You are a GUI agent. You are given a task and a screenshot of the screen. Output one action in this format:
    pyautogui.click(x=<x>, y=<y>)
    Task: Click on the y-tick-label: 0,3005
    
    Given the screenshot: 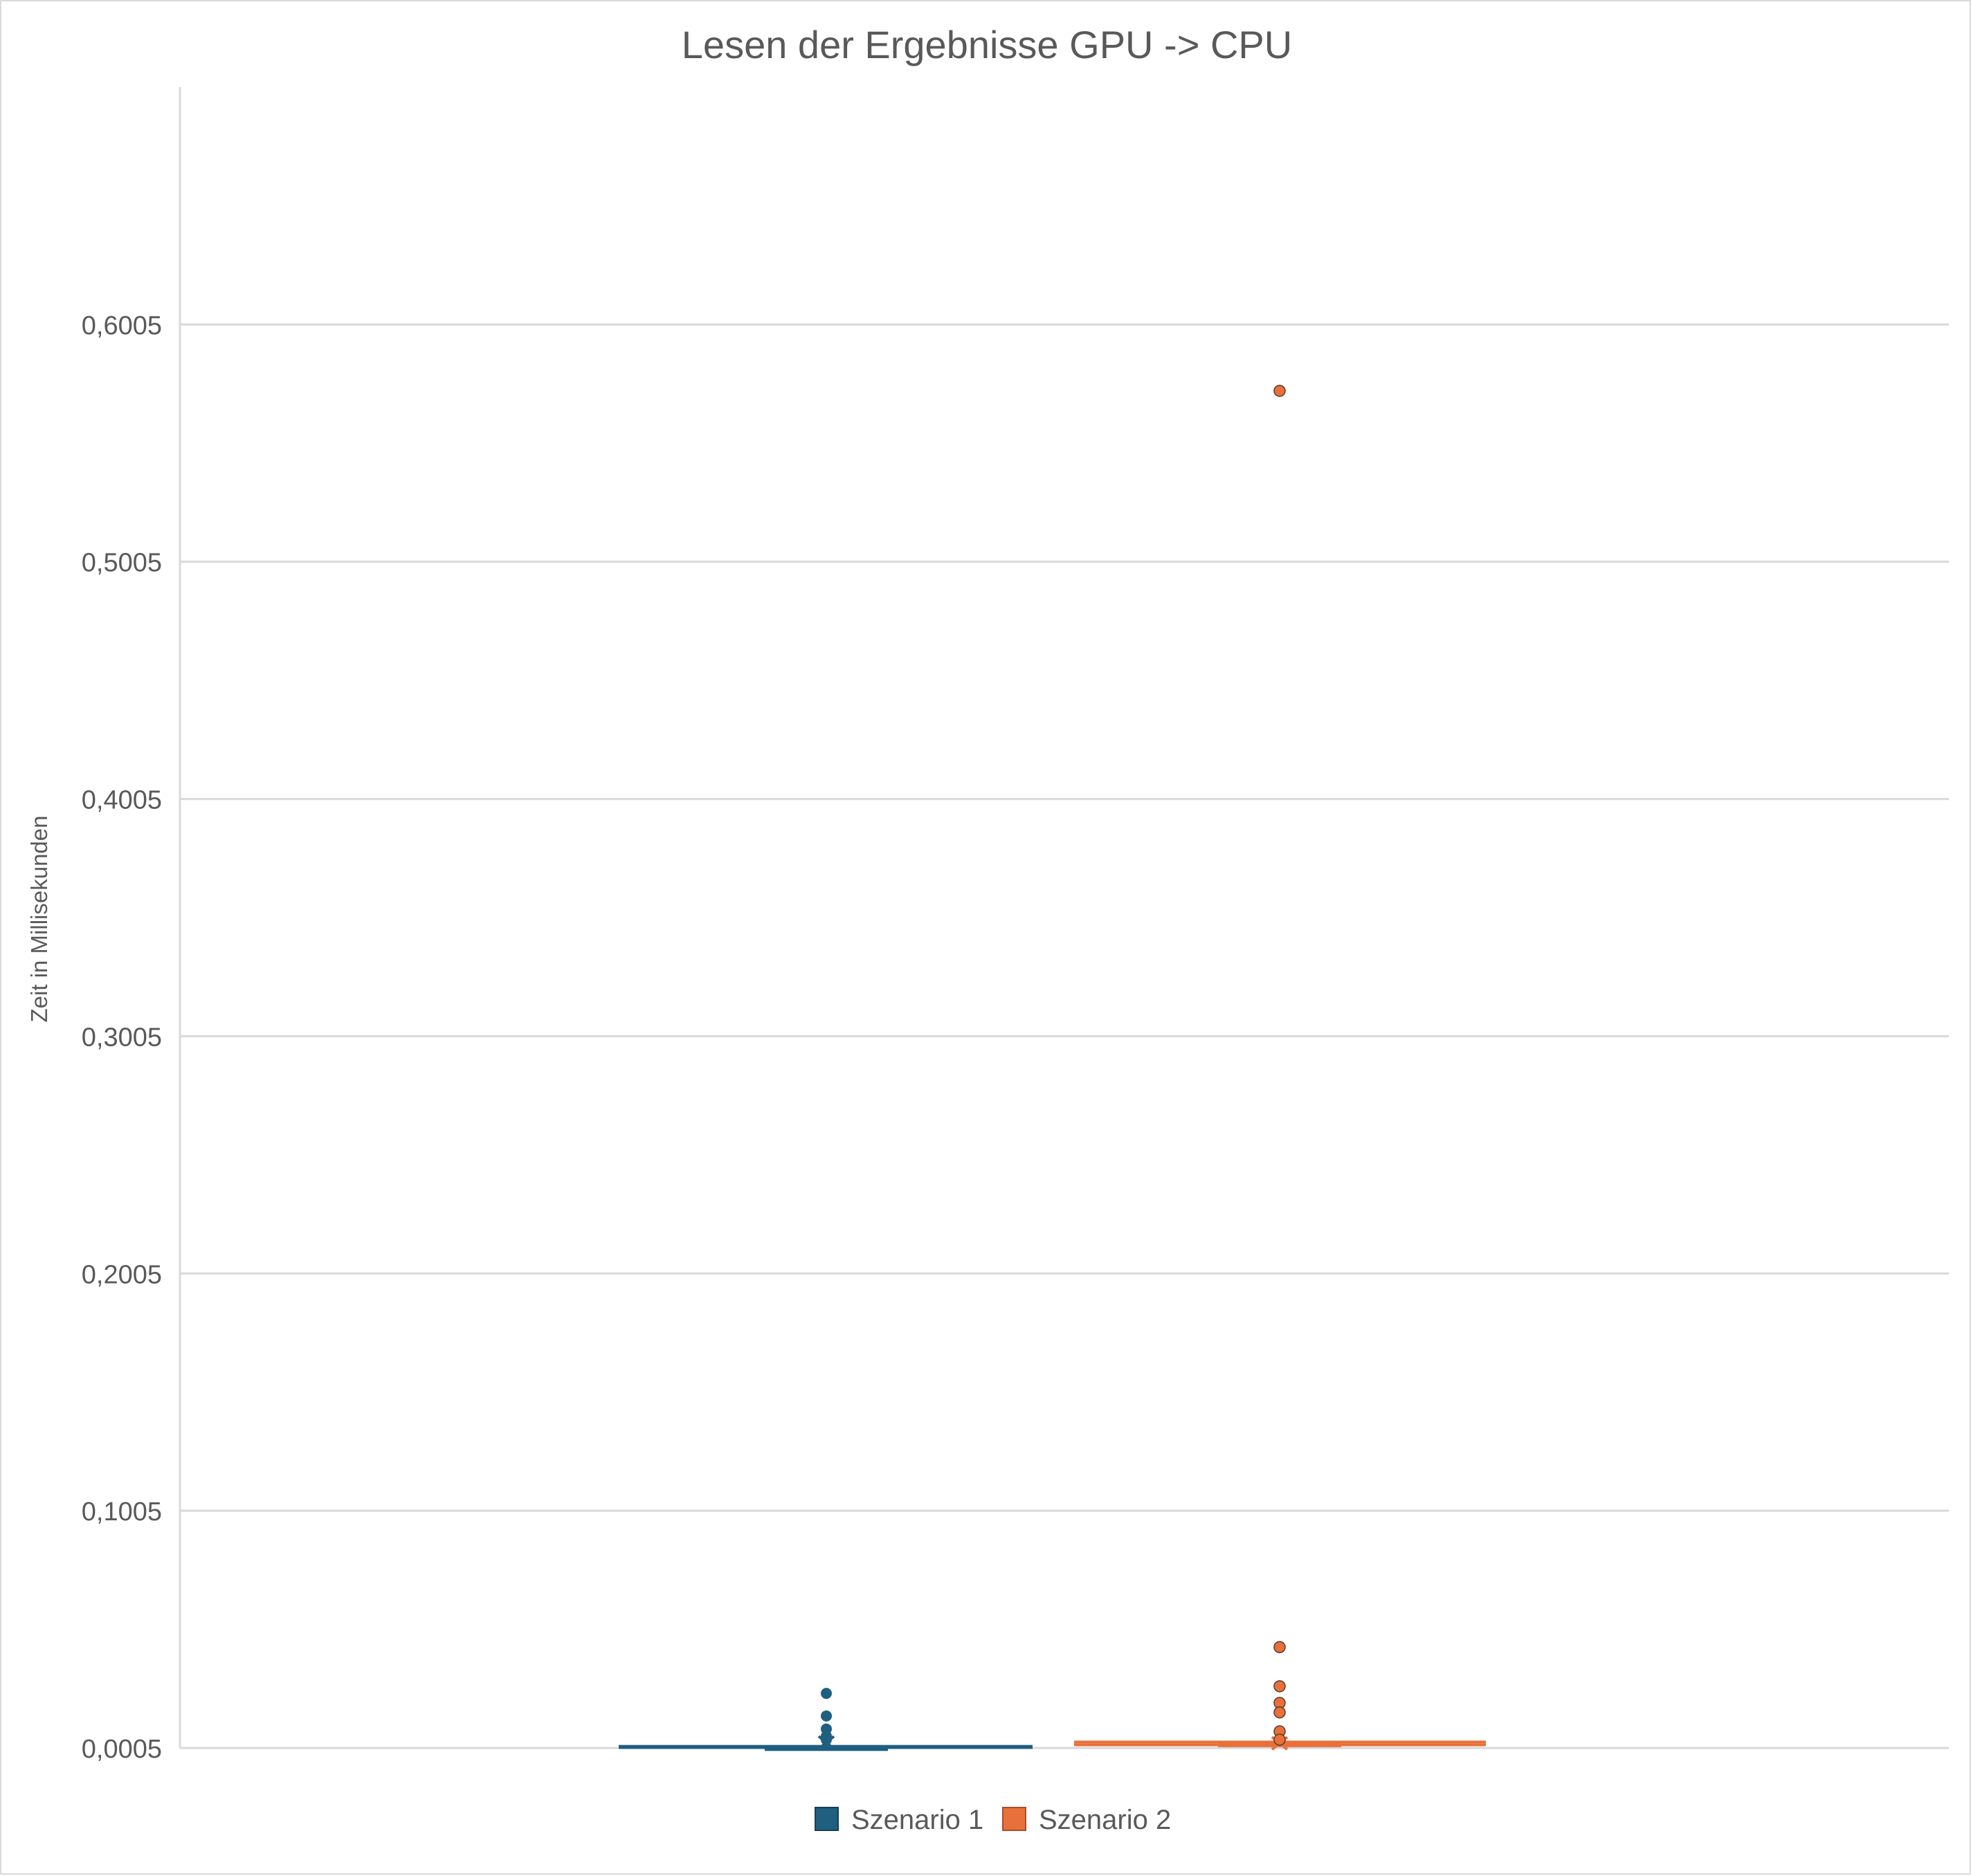 What is the action you would take?
    pyautogui.click(x=122, y=1037)
    